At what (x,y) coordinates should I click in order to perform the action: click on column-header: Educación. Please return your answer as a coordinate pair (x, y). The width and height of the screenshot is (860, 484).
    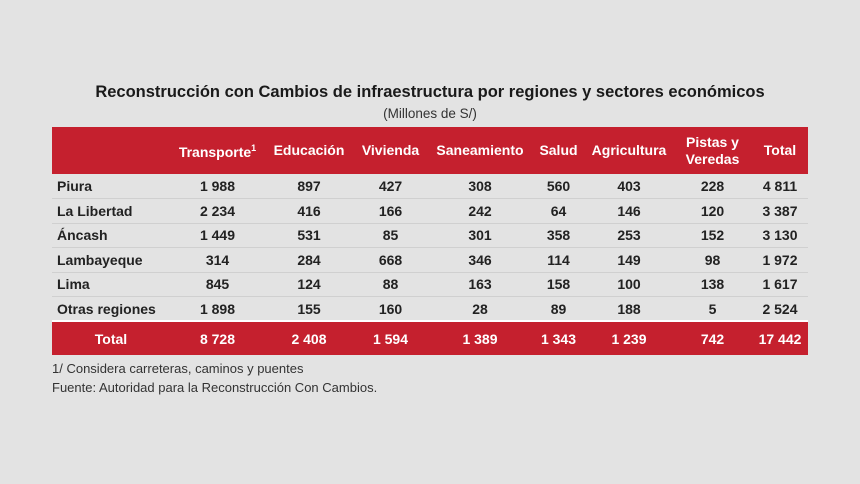
    Looking at the image, I should click on (309, 150).